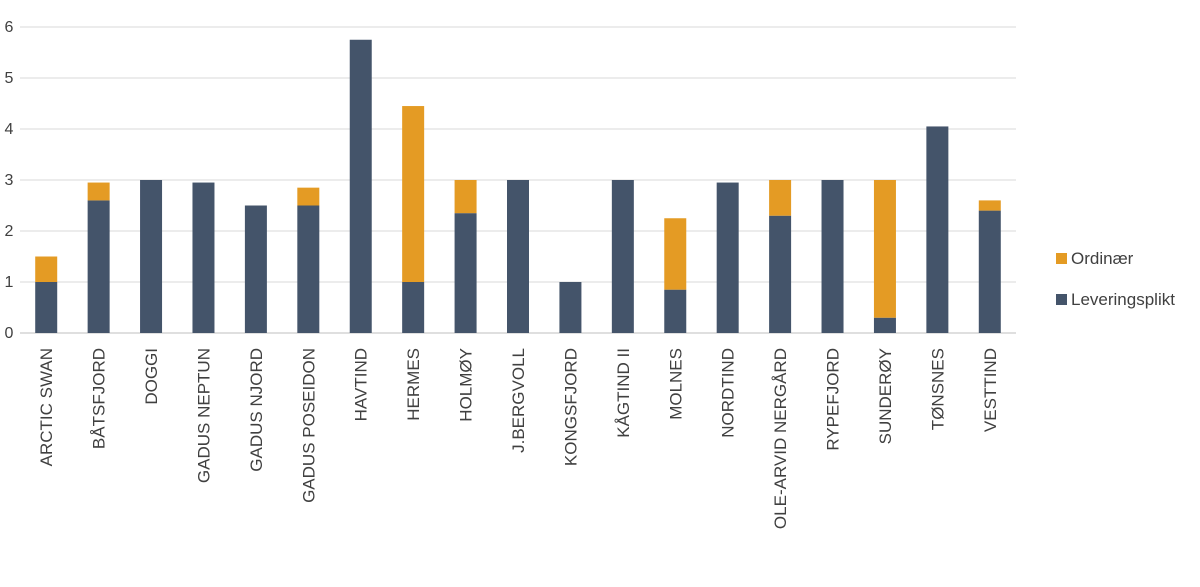 The height and width of the screenshot is (587, 1200). What do you see at coordinates (884, 249) in the screenshot?
I see `bar-ordinær-16` at bounding box center [884, 249].